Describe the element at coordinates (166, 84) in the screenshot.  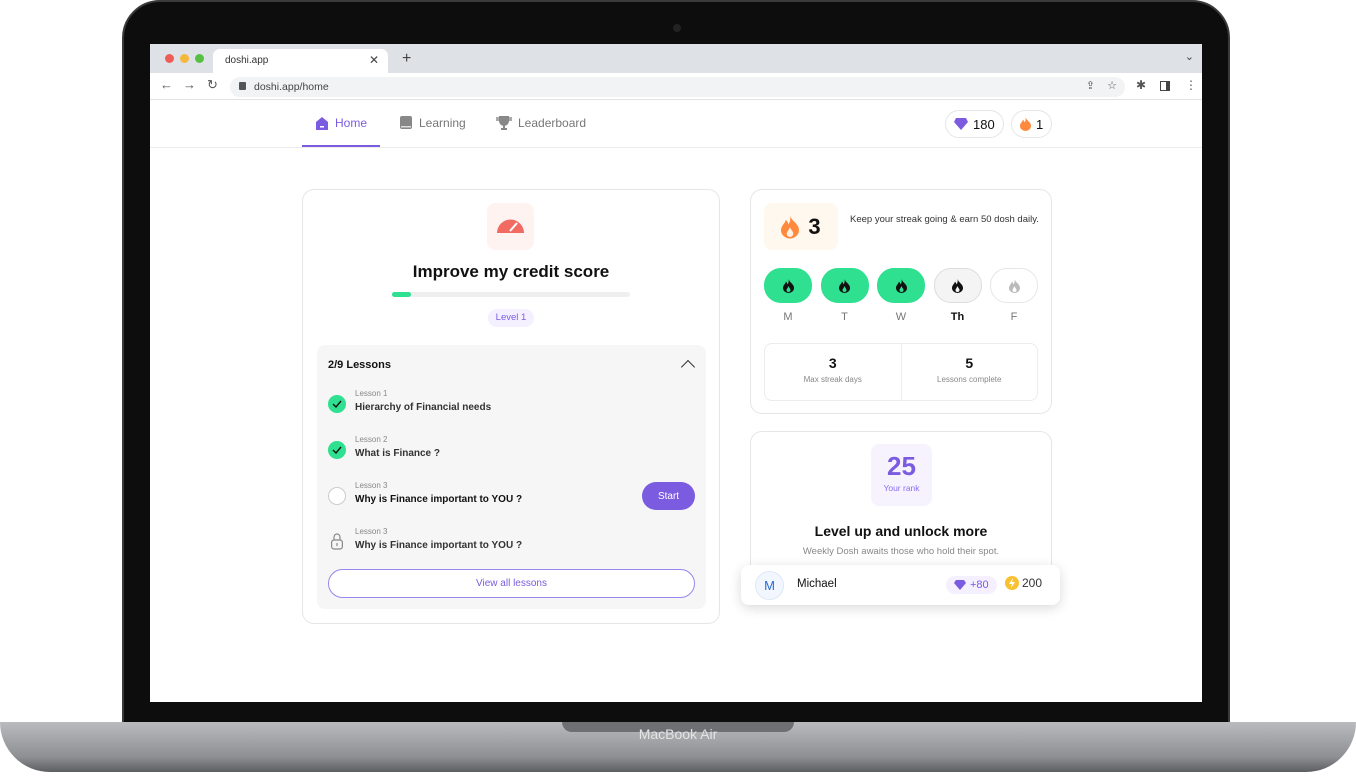
I see `back-icon: ←` at that location.